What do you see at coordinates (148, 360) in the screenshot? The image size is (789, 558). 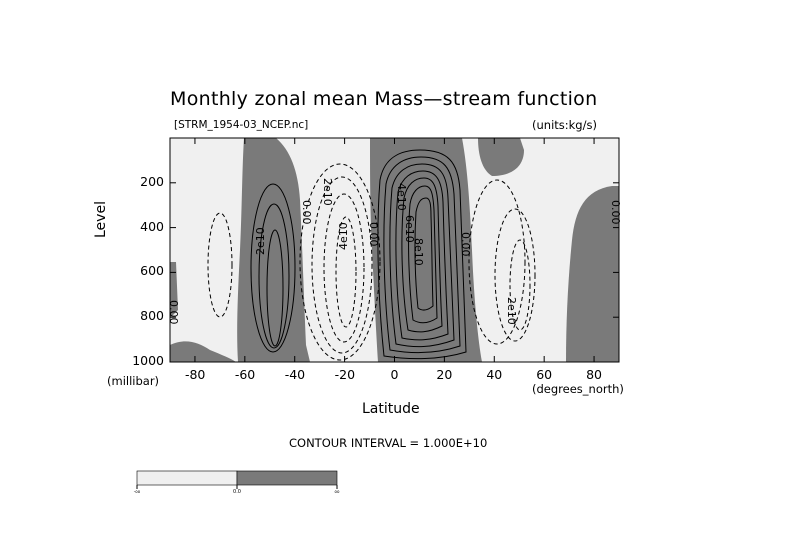 I see `y-tick-label: 1000` at bounding box center [148, 360].